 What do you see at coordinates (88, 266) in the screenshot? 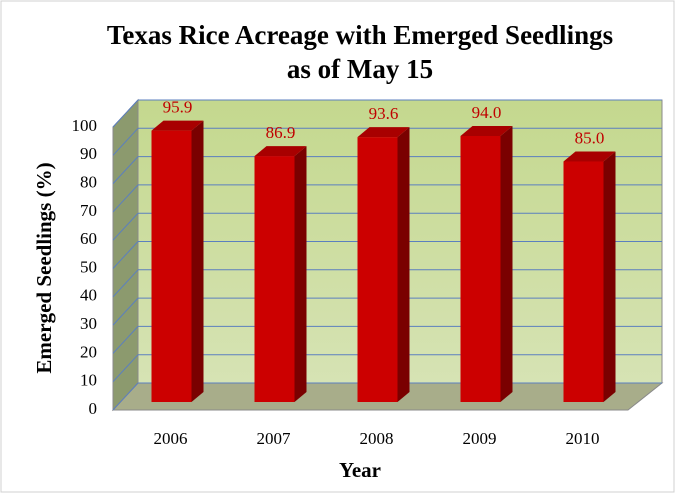
I see `y-tick-label: 50` at bounding box center [88, 266].